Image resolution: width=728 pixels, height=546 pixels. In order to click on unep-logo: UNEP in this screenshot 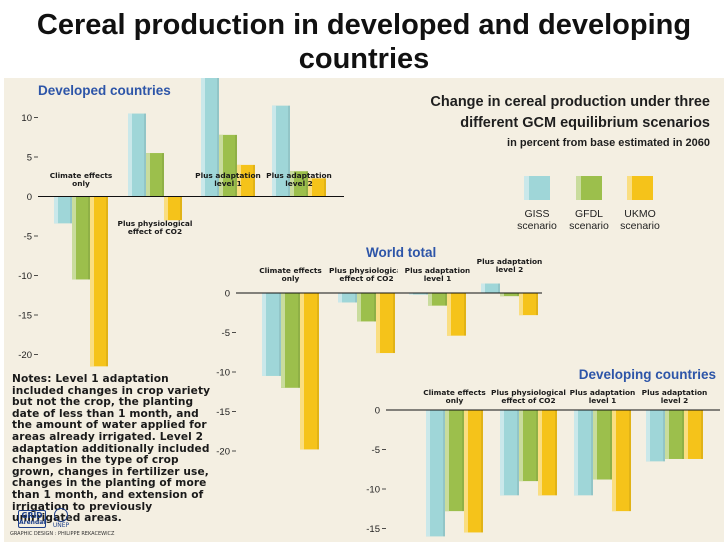, I will do `click(61, 518)`.